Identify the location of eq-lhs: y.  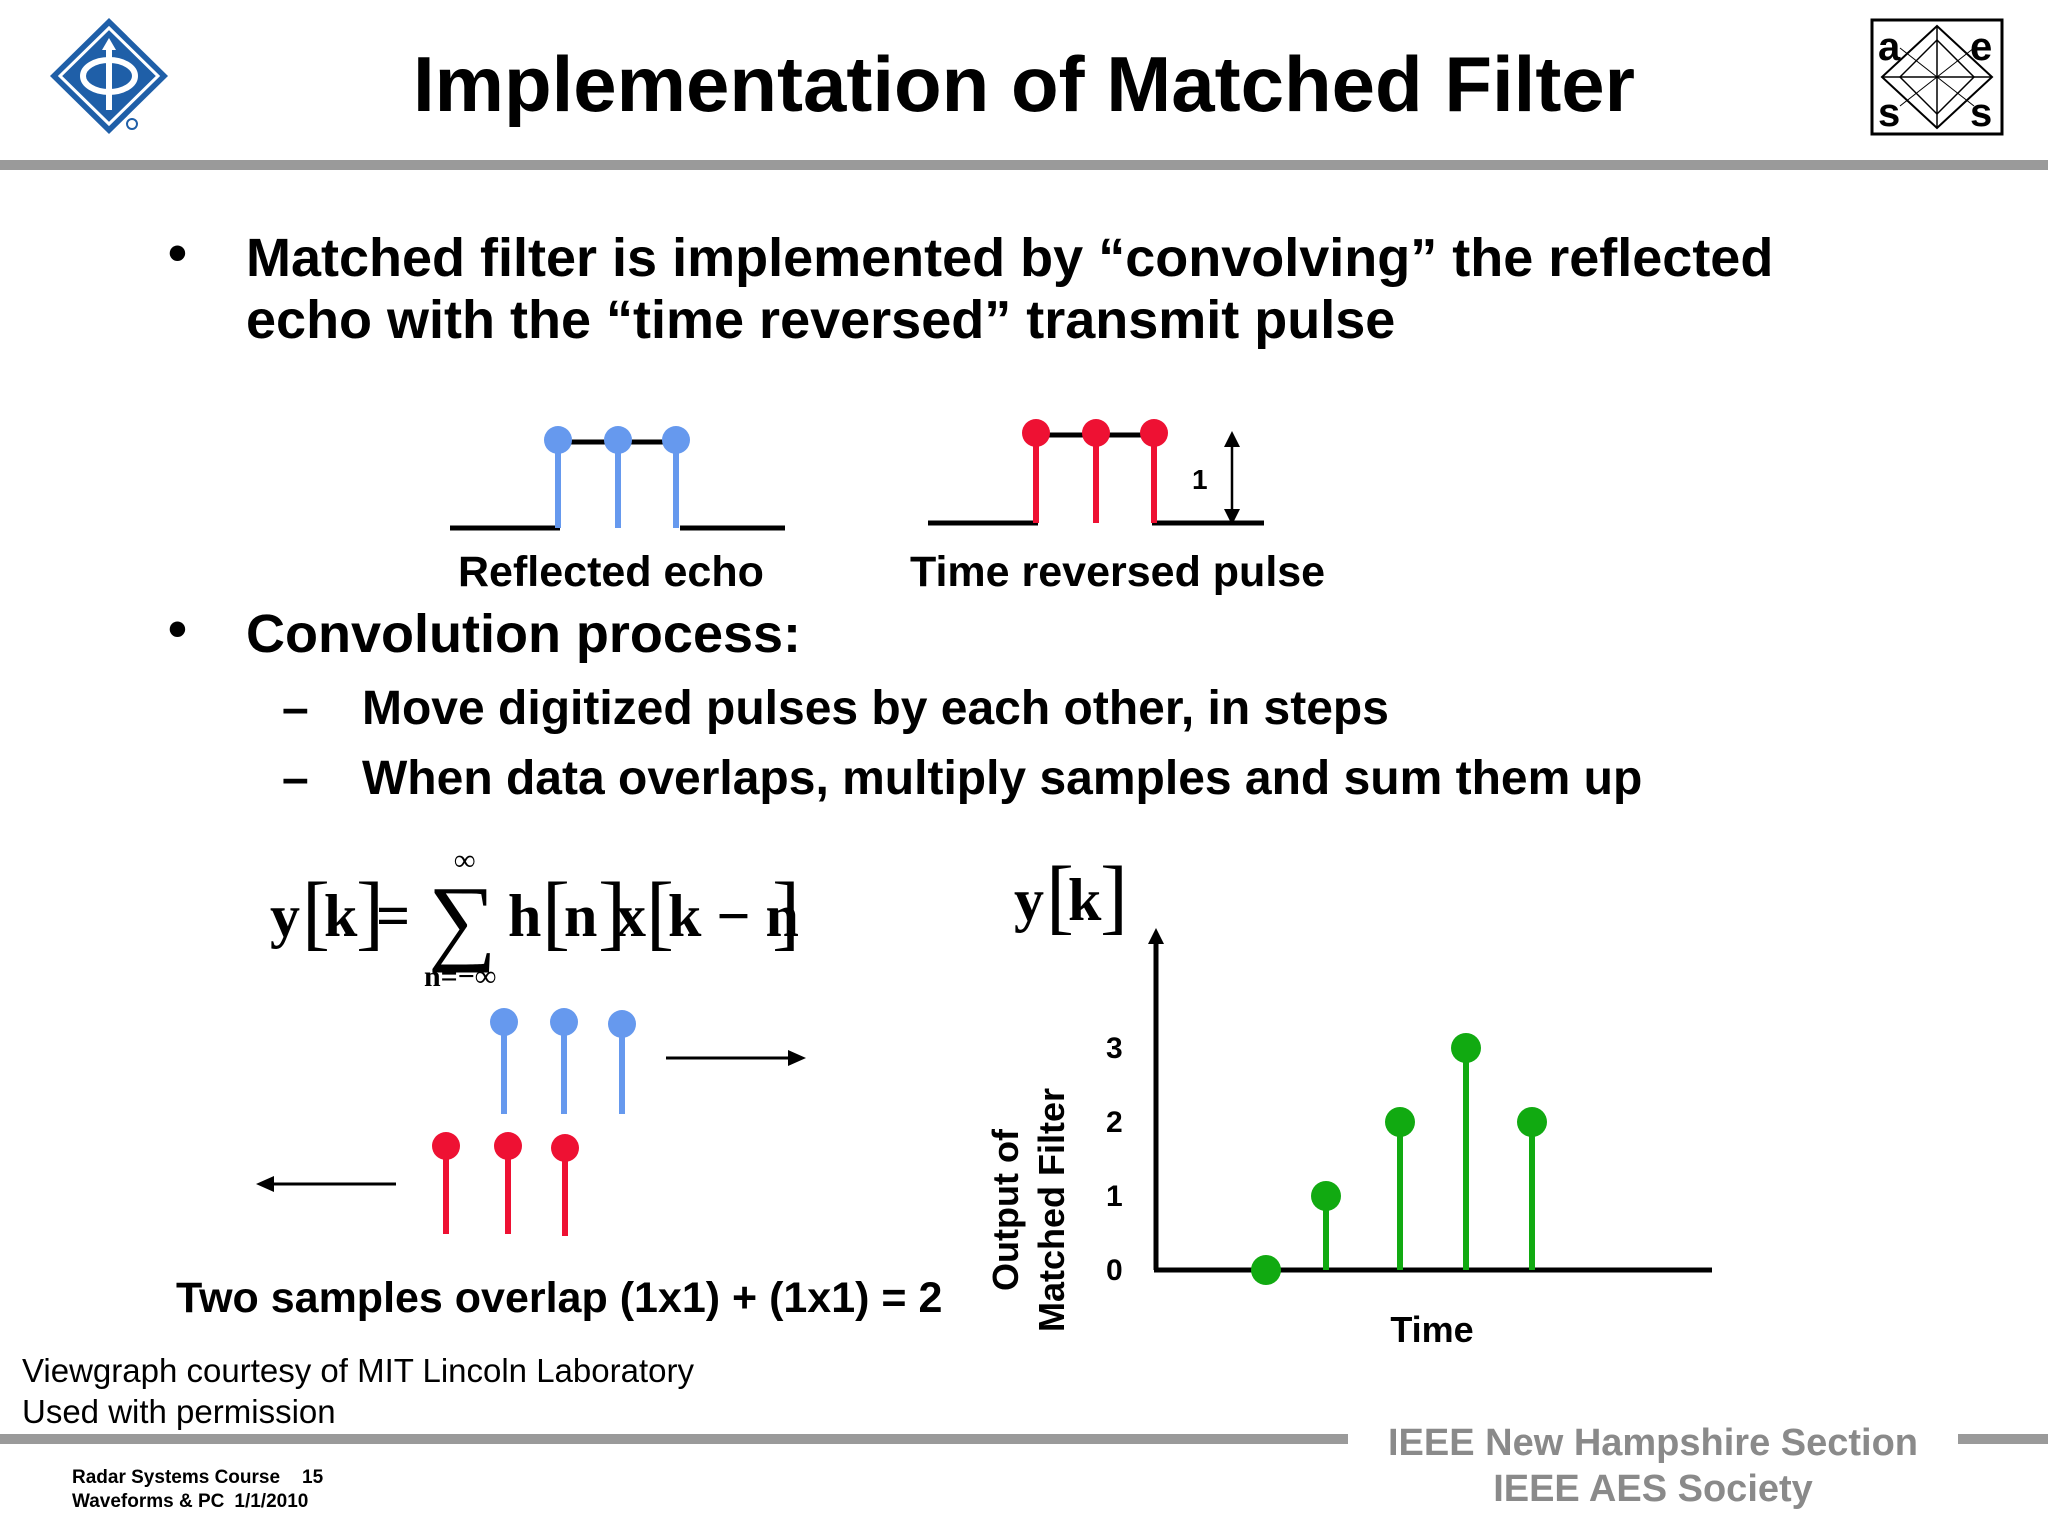
(285, 916).